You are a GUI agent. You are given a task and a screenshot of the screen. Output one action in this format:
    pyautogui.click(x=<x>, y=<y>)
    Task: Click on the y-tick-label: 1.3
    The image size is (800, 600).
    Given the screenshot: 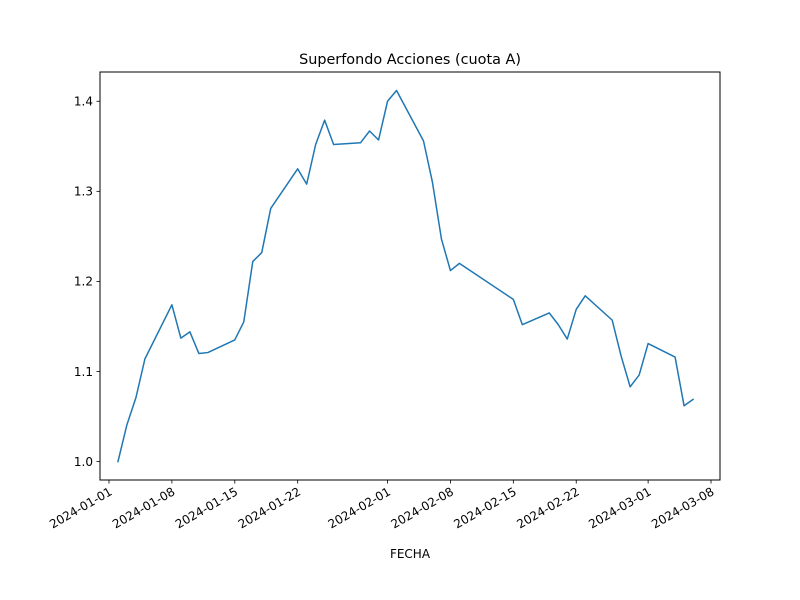 What is the action you would take?
    pyautogui.click(x=83, y=192)
    